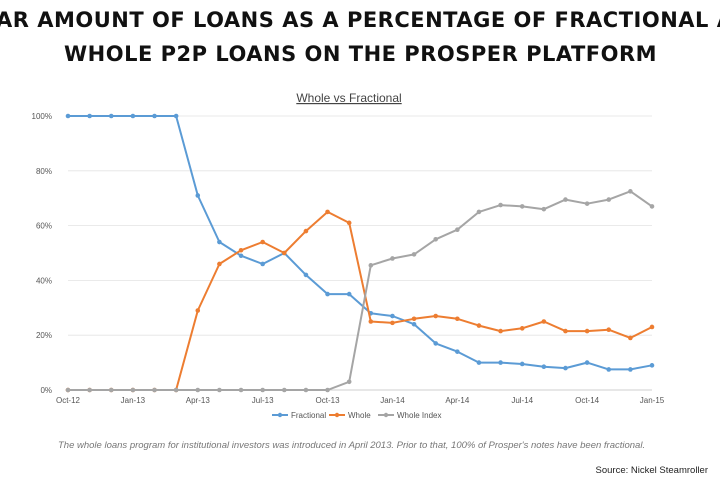 The width and height of the screenshot is (720, 486). What do you see at coordinates (457, 400) in the screenshot?
I see `x-tick-label: Apr-14` at bounding box center [457, 400].